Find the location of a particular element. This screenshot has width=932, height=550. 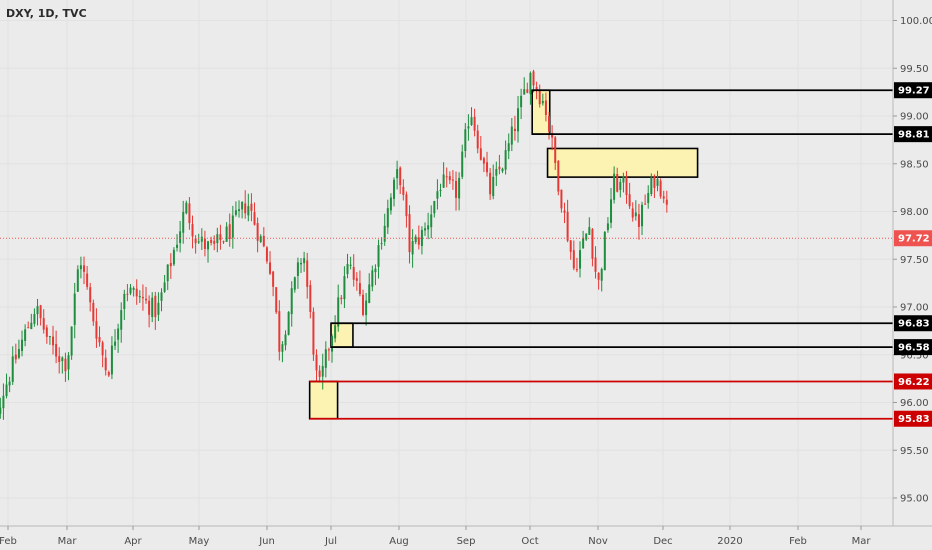

time-tick-label: Jun is located at coordinates (266, 541).